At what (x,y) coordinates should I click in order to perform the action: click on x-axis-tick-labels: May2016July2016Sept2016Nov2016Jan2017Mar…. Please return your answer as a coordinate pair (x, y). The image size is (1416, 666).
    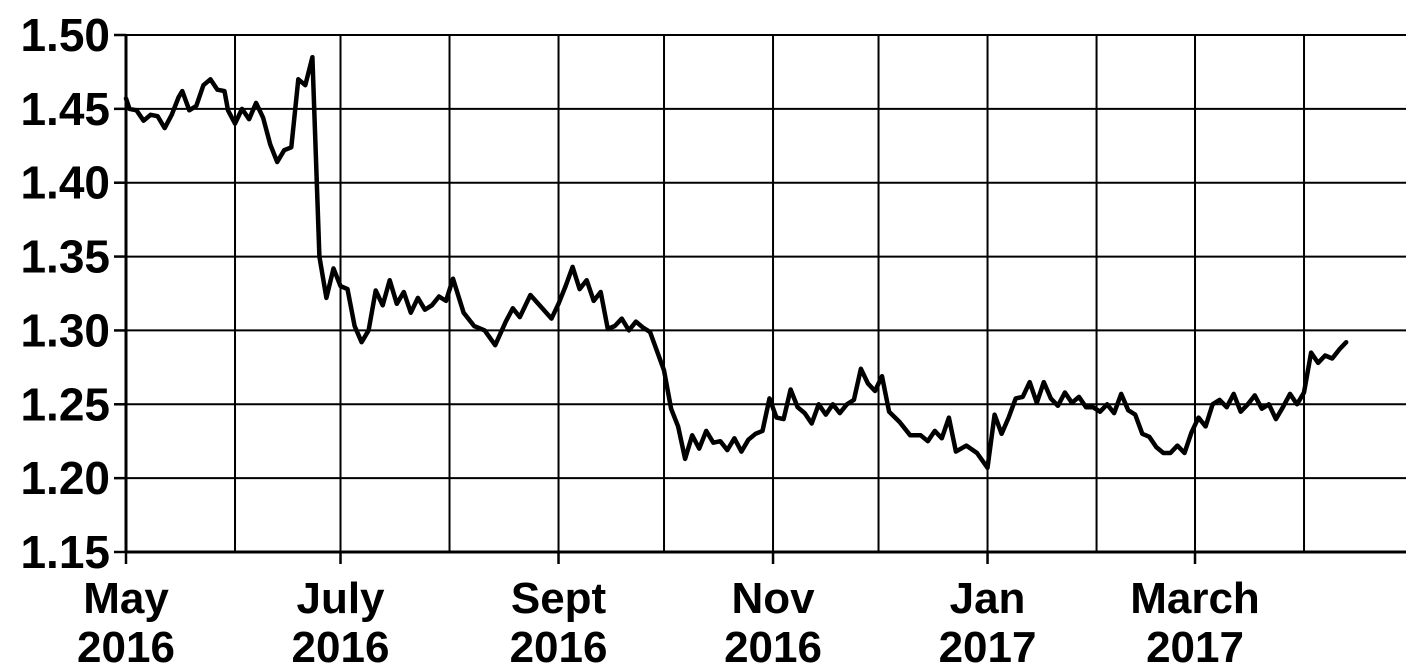
    Looking at the image, I should click on (668, 609).